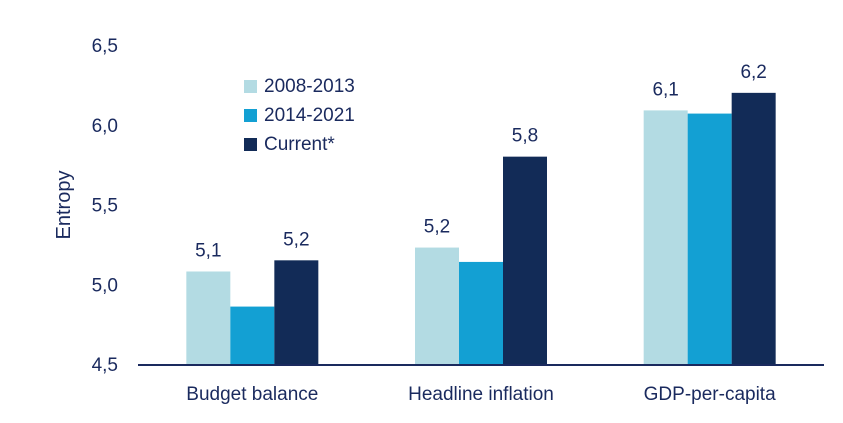 The width and height of the screenshot is (843, 423). What do you see at coordinates (252, 394) in the screenshot?
I see `x-category-label: Budget balance` at bounding box center [252, 394].